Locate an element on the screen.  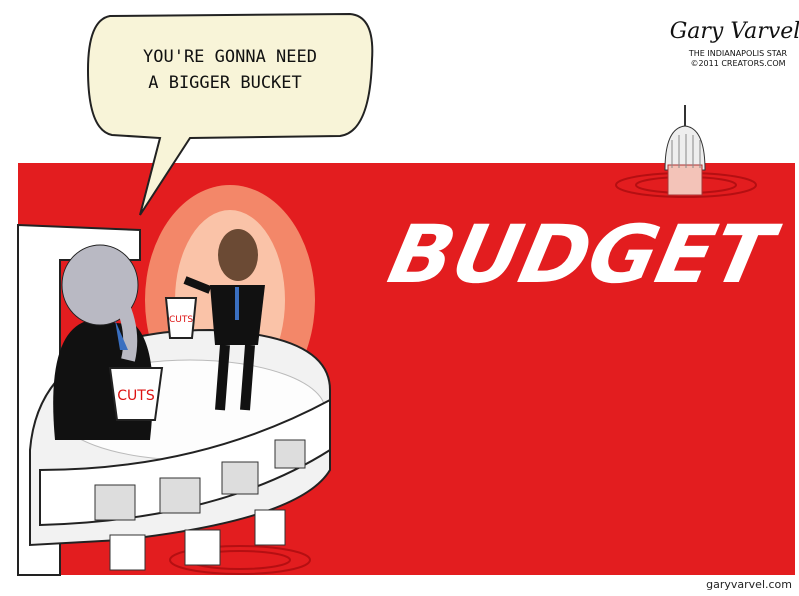
capitol-dome is located at coordinates (685, 150).